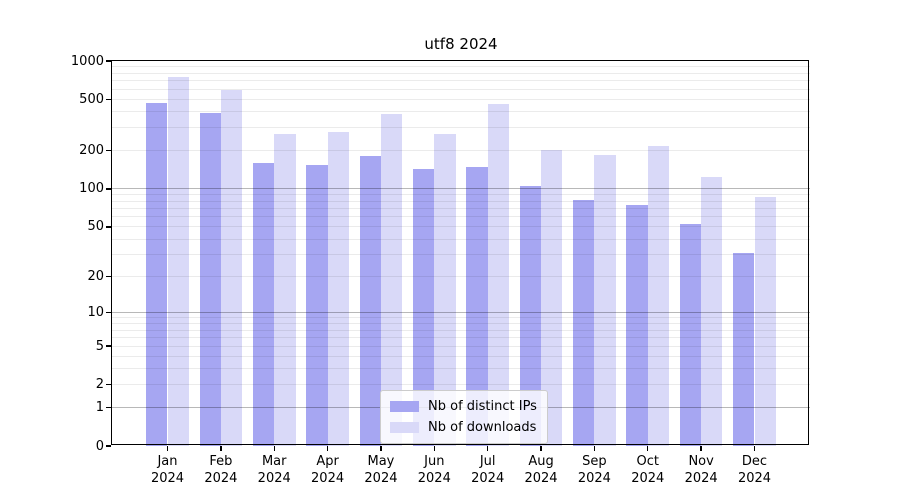  Describe the element at coordinates (658, 295) in the screenshot. I see `bar-nb-of-downloads-oct-2024` at that location.